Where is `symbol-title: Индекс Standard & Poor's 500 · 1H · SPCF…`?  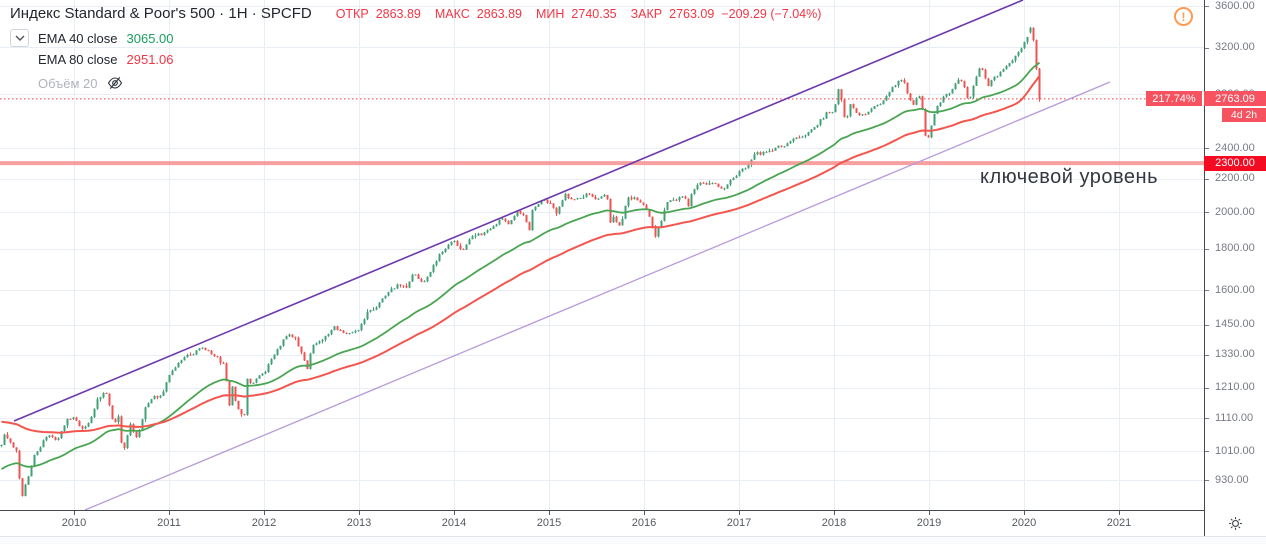
symbol-title: Индекс Standard & Poor's 500 · 1H · SPCF… is located at coordinates (161, 13).